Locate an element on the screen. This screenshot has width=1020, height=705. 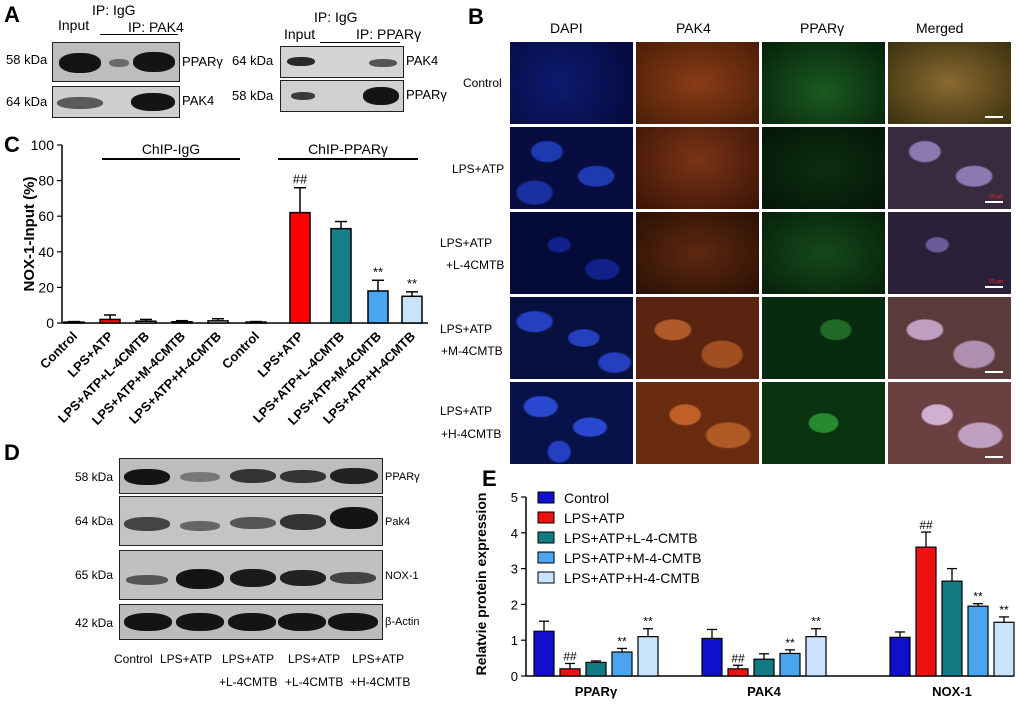
protein-label: β-Actin is located at coordinates (402, 622).